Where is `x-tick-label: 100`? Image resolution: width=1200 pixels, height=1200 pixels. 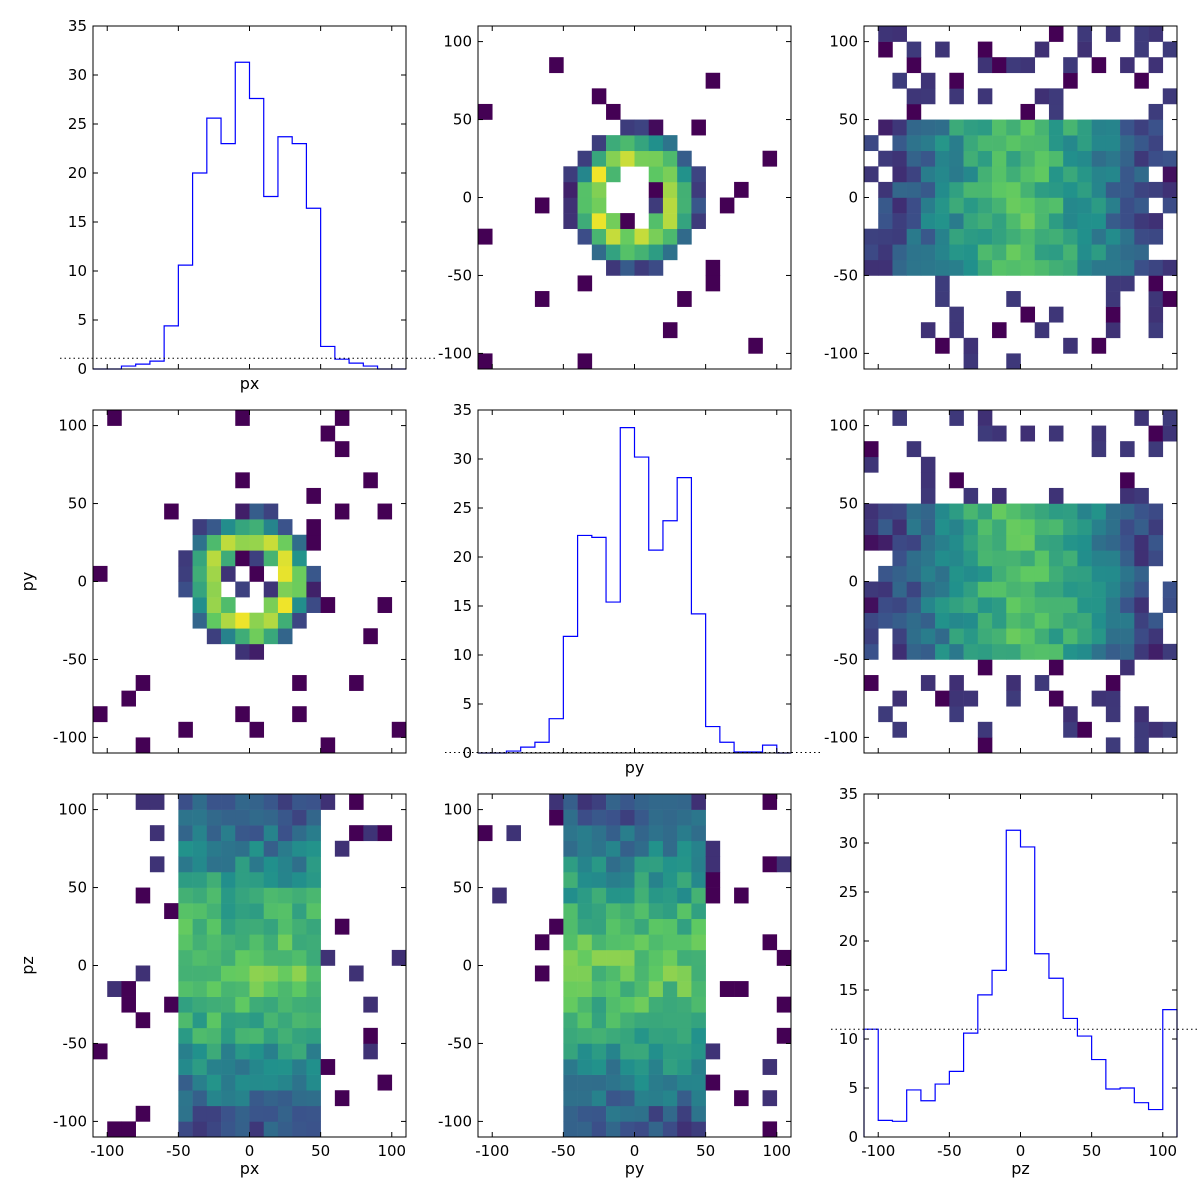
x-tick-label: 100 is located at coordinates (1162, 1151).